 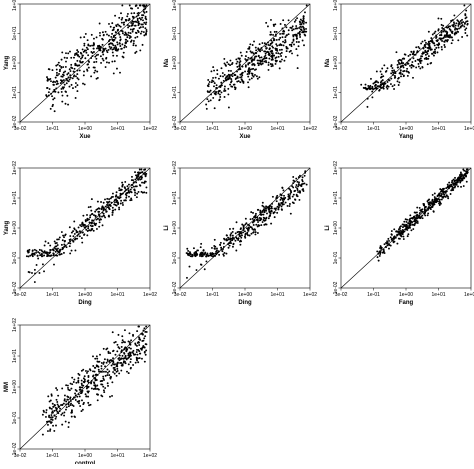 I want to click on x-tick-label: 1e-01, so click(x=373, y=129).